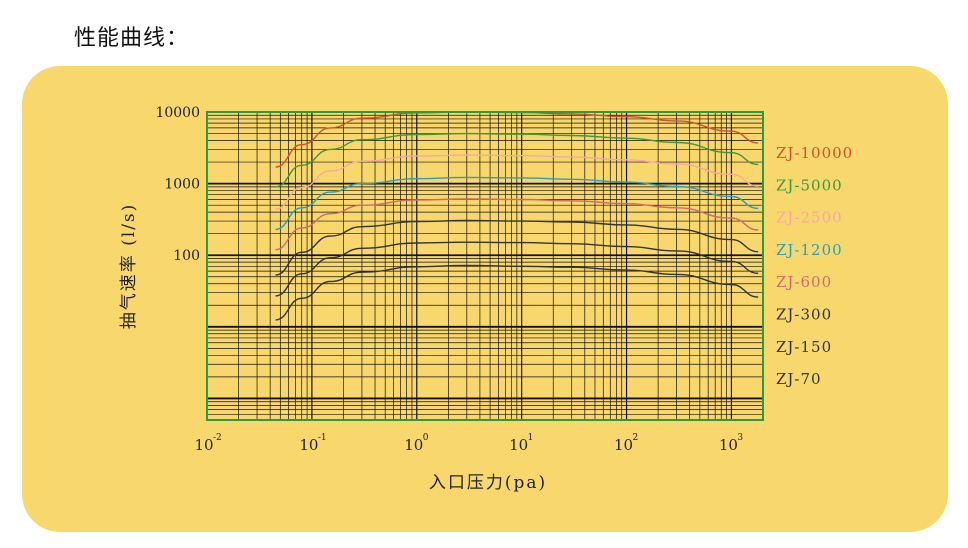 The image size is (968, 548). I want to click on x-tick-labels: 10 -2 10 -1 10 0 10 1 10 2 10 3, so click(468, 443).